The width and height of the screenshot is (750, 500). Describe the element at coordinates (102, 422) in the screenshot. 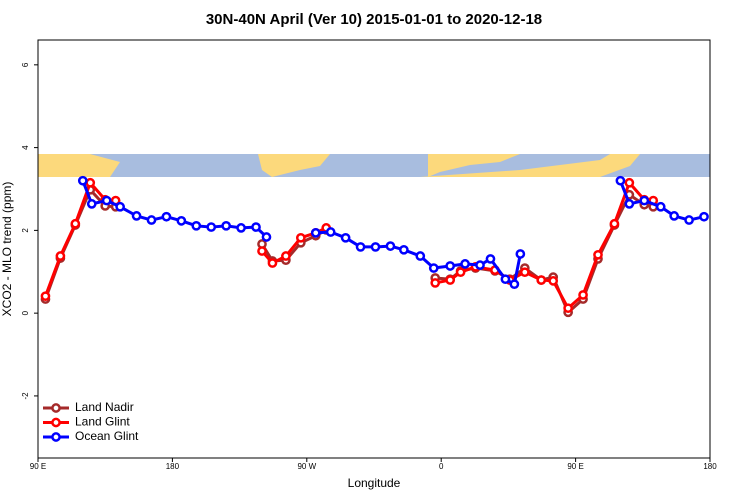

I see `legend-label: Land Glint` at that location.